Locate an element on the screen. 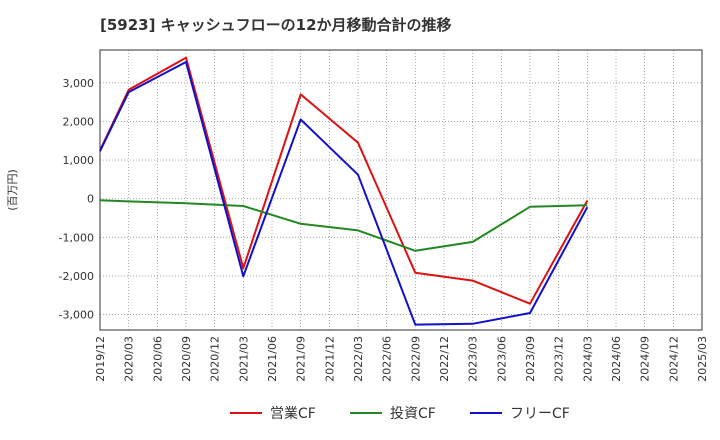  x-tick-label: 2022/12 is located at coordinates (444, 359).